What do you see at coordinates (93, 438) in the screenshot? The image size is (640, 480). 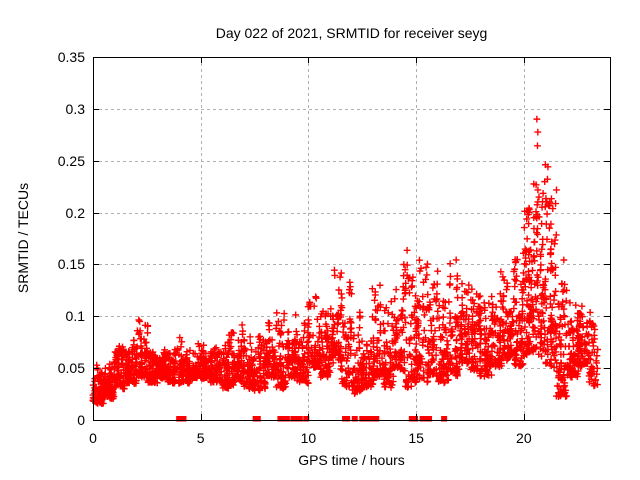 I see `x-tick-label: 0` at bounding box center [93, 438].